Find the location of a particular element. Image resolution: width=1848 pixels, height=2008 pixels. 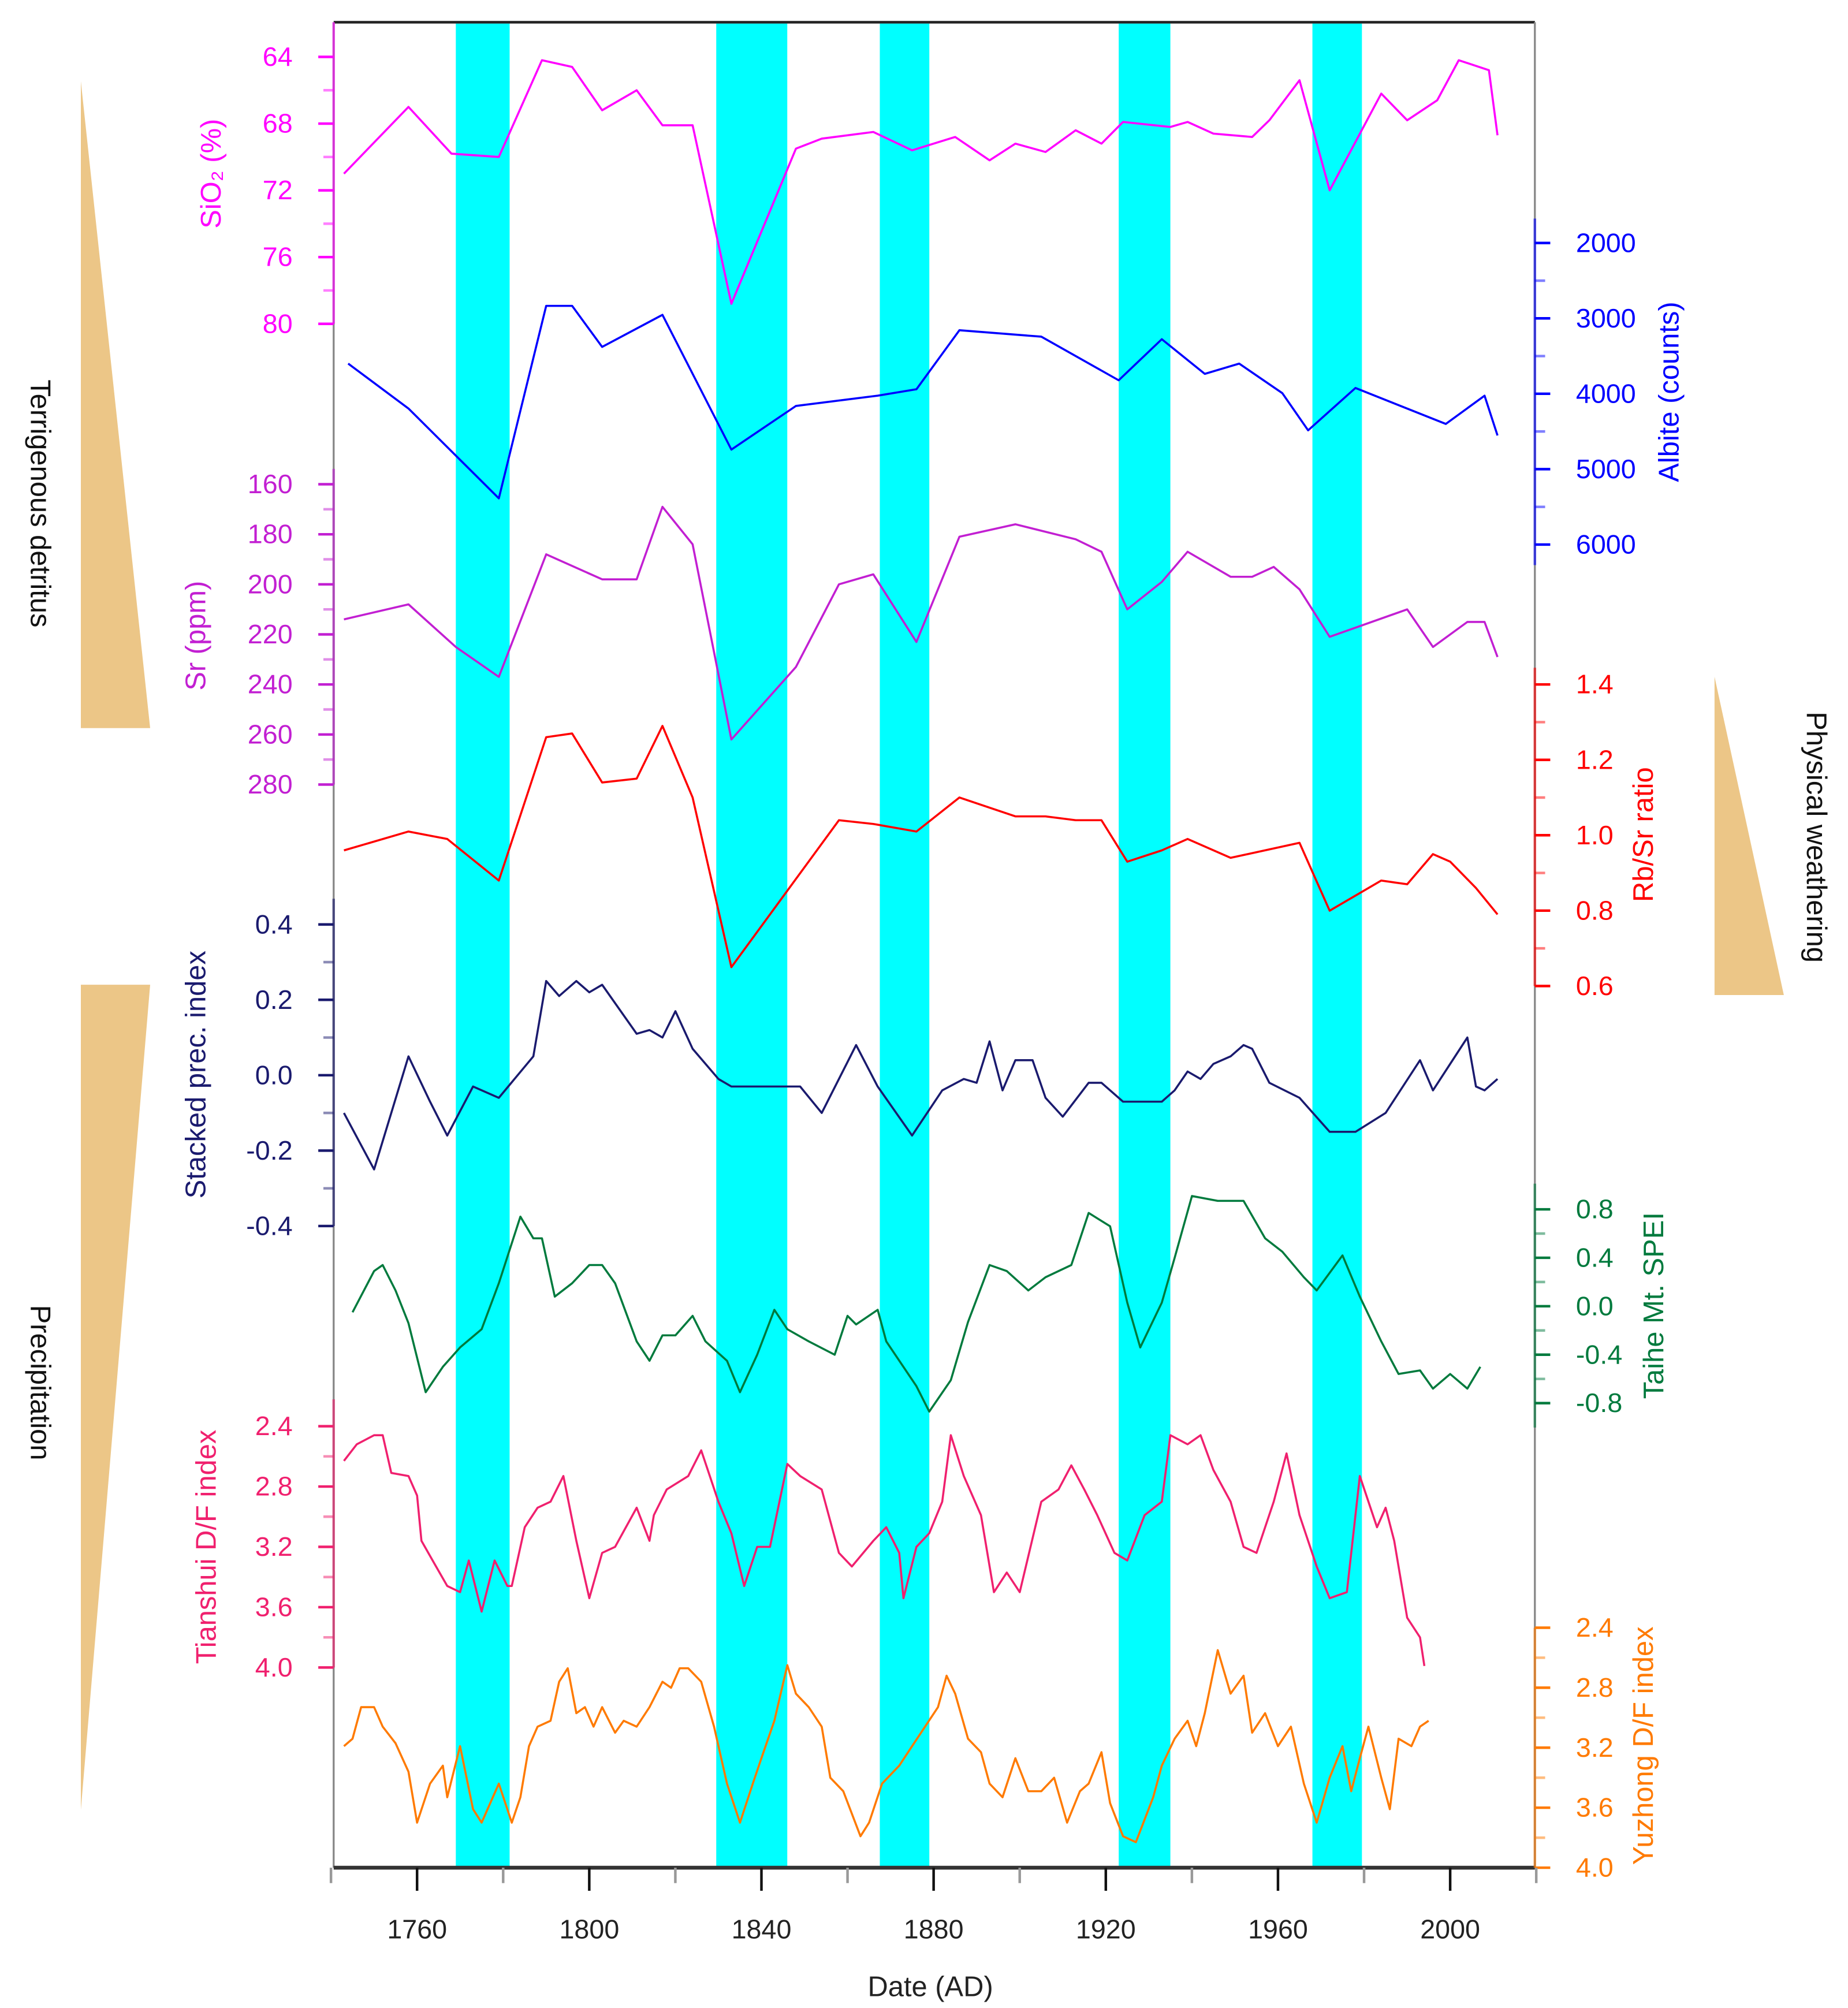

y-tick-label: 1.4 is located at coordinates (1595, 684).